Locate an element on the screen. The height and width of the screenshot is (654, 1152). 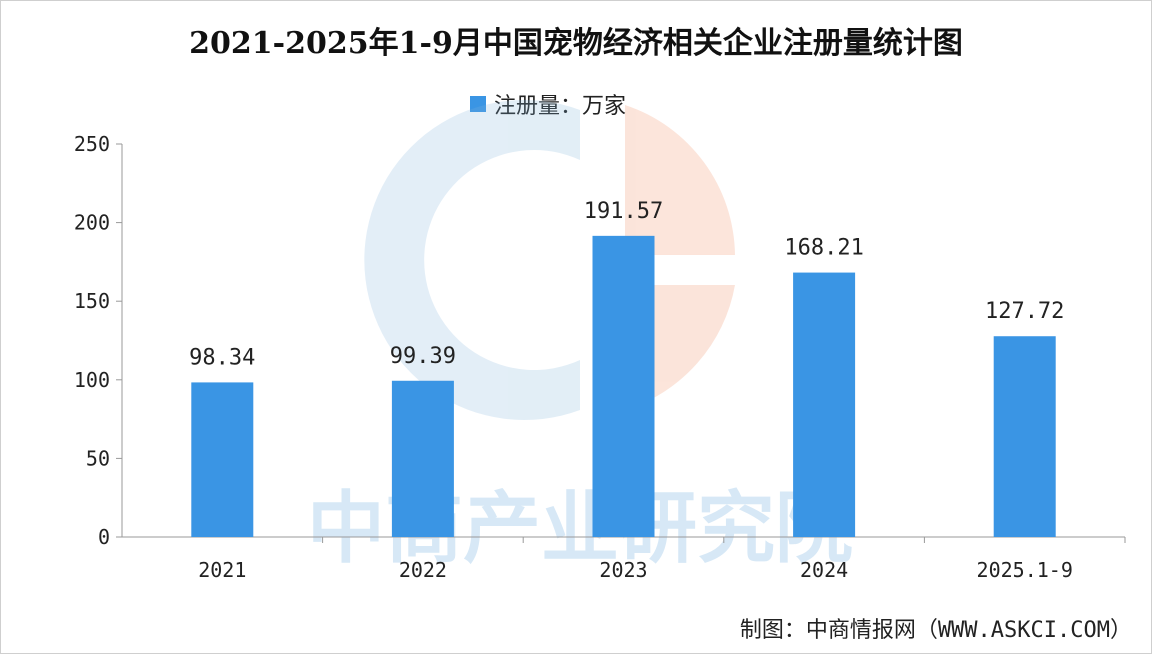
x-tick-label: 2023 is located at coordinates (623, 570).